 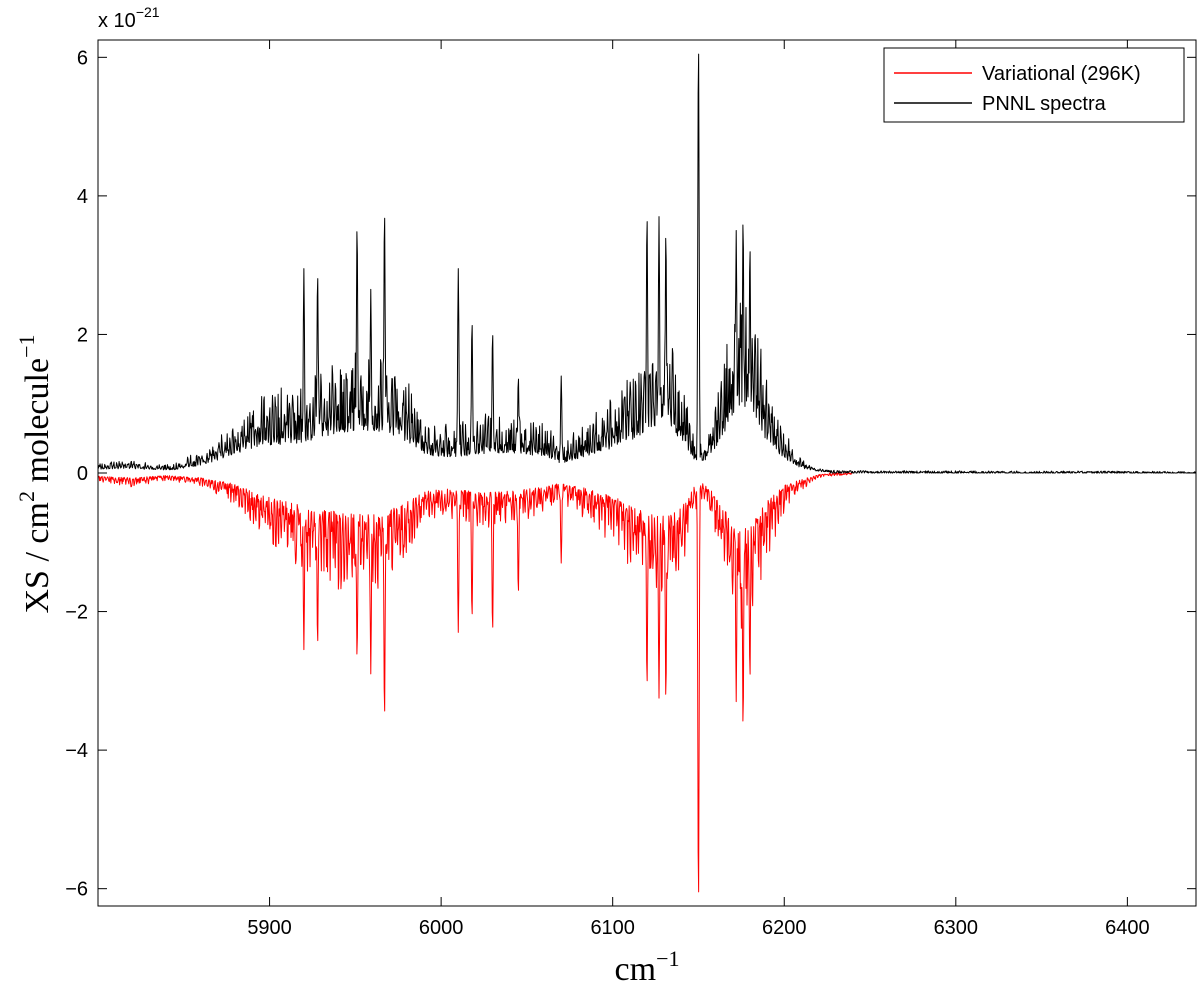 What do you see at coordinates (76, 751) in the screenshot?
I see `y-tick-label: −4` at bounding box center [76, 751].